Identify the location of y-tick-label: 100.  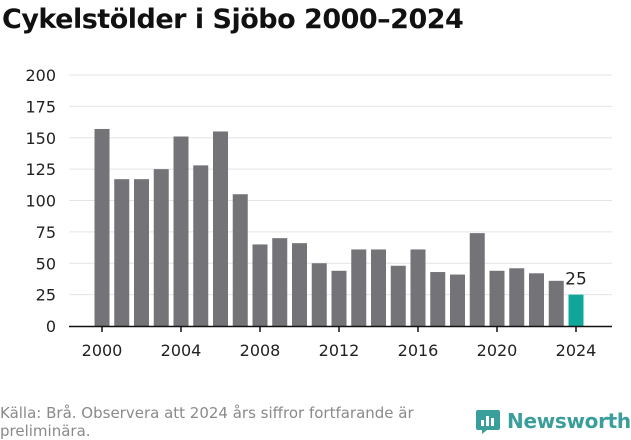
(40, 201).